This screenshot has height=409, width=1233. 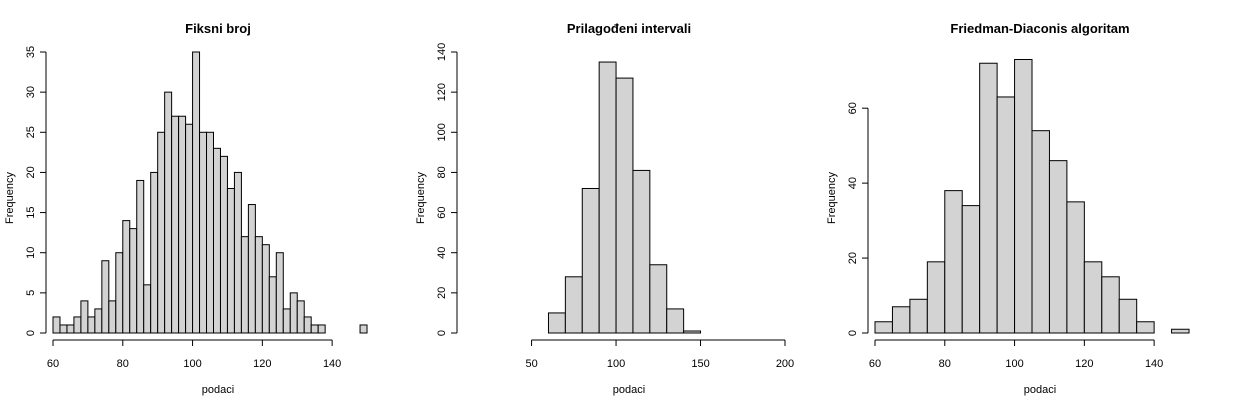 What do you see at coordinates (785, 364) in the screenshot?
I see `x-tick-label: 200` at bounding box center [785, 364].